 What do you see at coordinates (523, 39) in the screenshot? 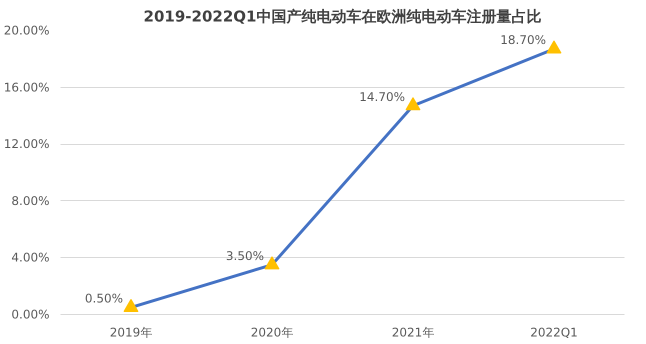
I see `data-label: 18.70%` at bounding box center [523, 39].